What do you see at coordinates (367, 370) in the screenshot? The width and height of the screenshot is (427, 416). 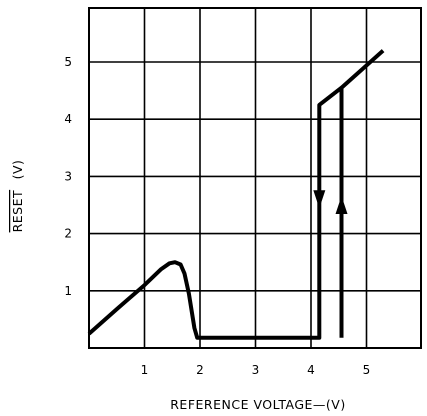 I see `x-tick-label: 5` at bounding box center [367, 370].